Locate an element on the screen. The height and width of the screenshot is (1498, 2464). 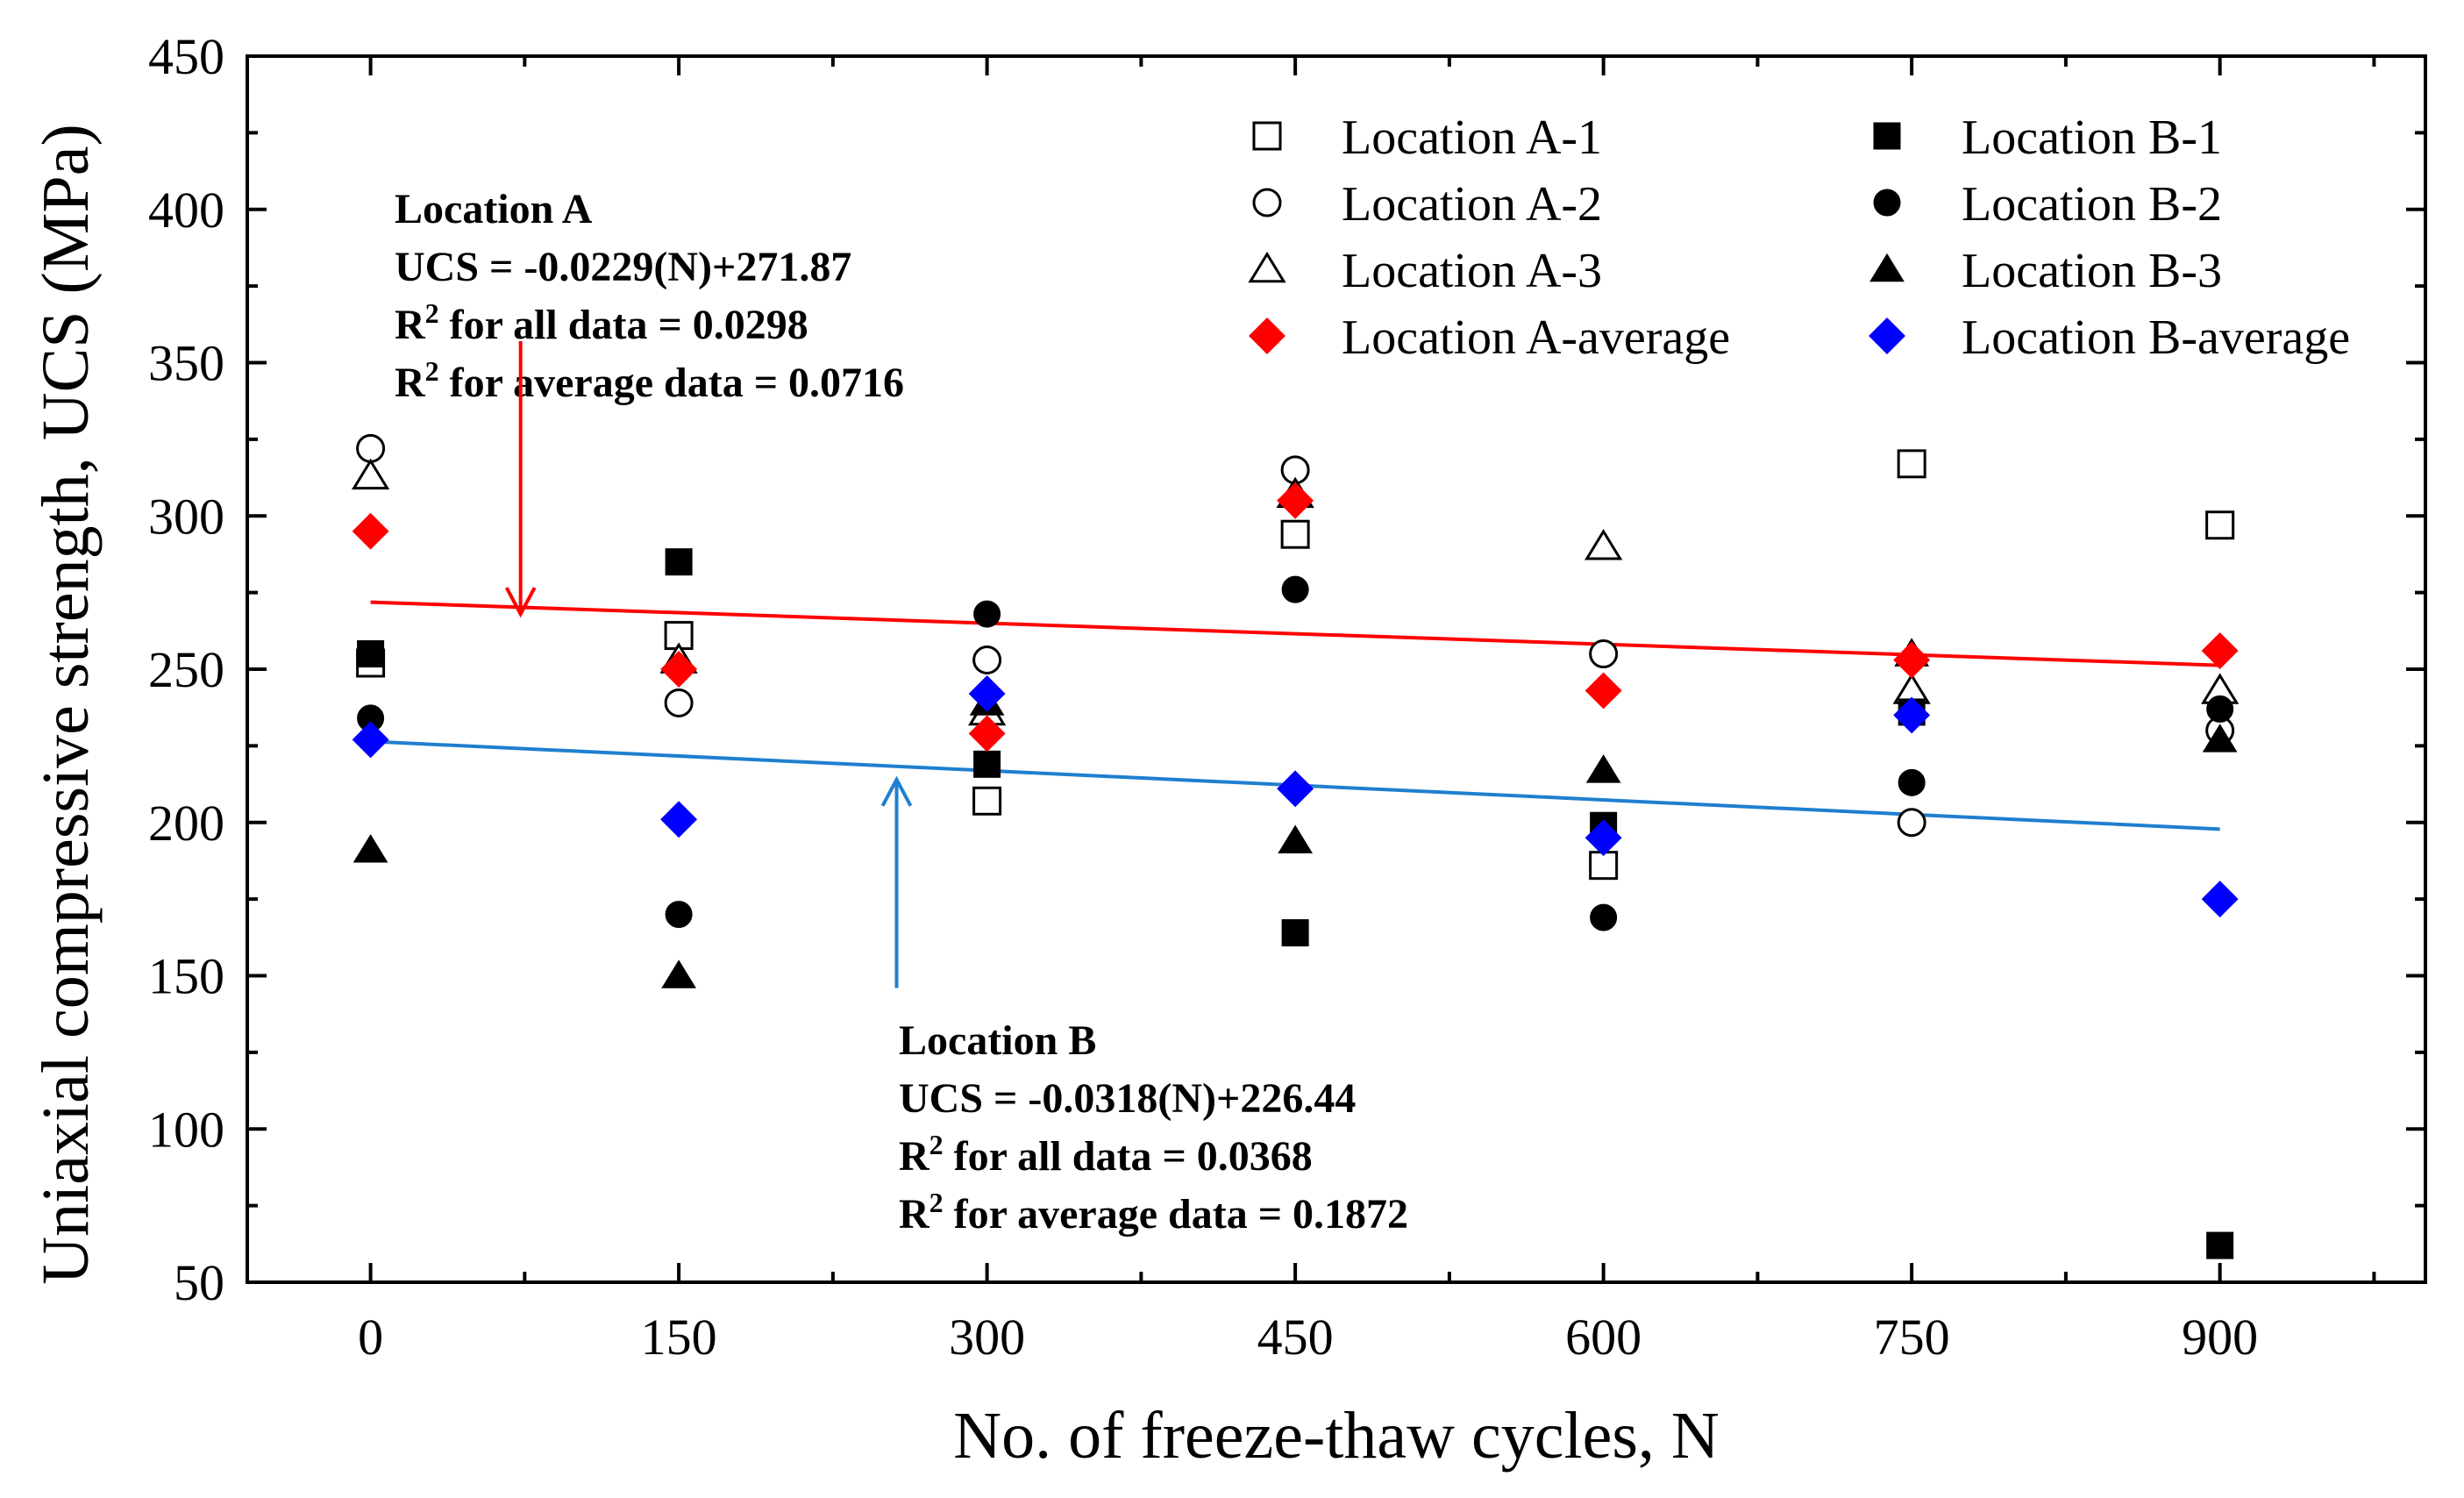
y-axis-label: Uniaxial compressive strength, UCS (MPa) is located at coordinates (66, 704).